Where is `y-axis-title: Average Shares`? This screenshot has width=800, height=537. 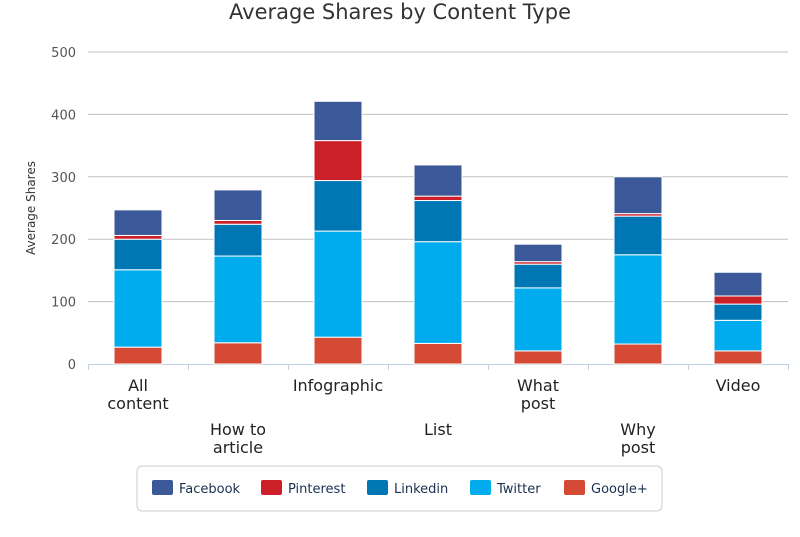
y-axis-title: Average Shares is located at coordinates (31, 208).